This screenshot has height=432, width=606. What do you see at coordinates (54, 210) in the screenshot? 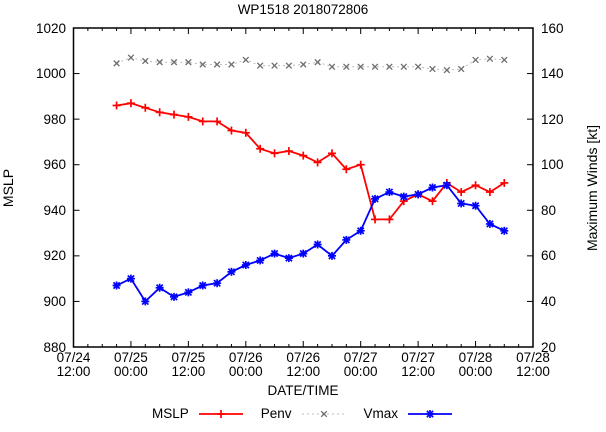
I see `y-tick-label: 940` at bounding box center [54, 210].